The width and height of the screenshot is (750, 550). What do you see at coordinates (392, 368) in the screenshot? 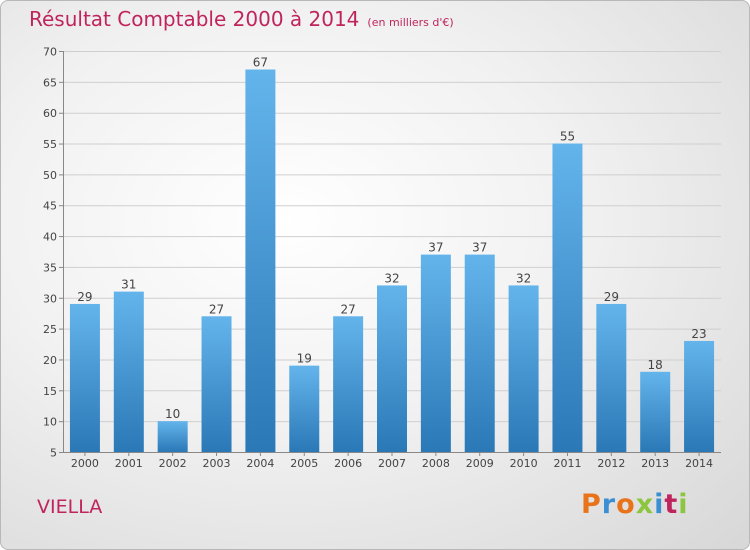
I see `bar-2007` at bounding box center [392, 368].